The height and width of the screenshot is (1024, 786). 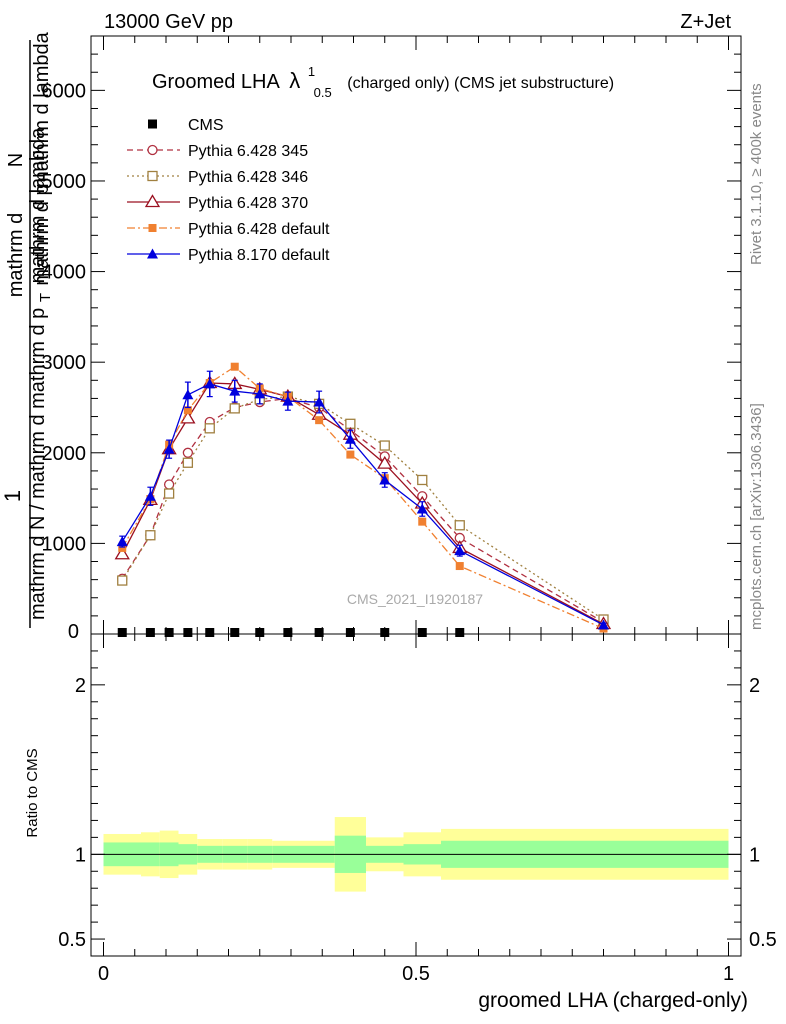 What do you see at coordinates (754, 855) in the screenshot?
I see `ratio-ytick-label-right: 1` at bounding box center [754, 855].